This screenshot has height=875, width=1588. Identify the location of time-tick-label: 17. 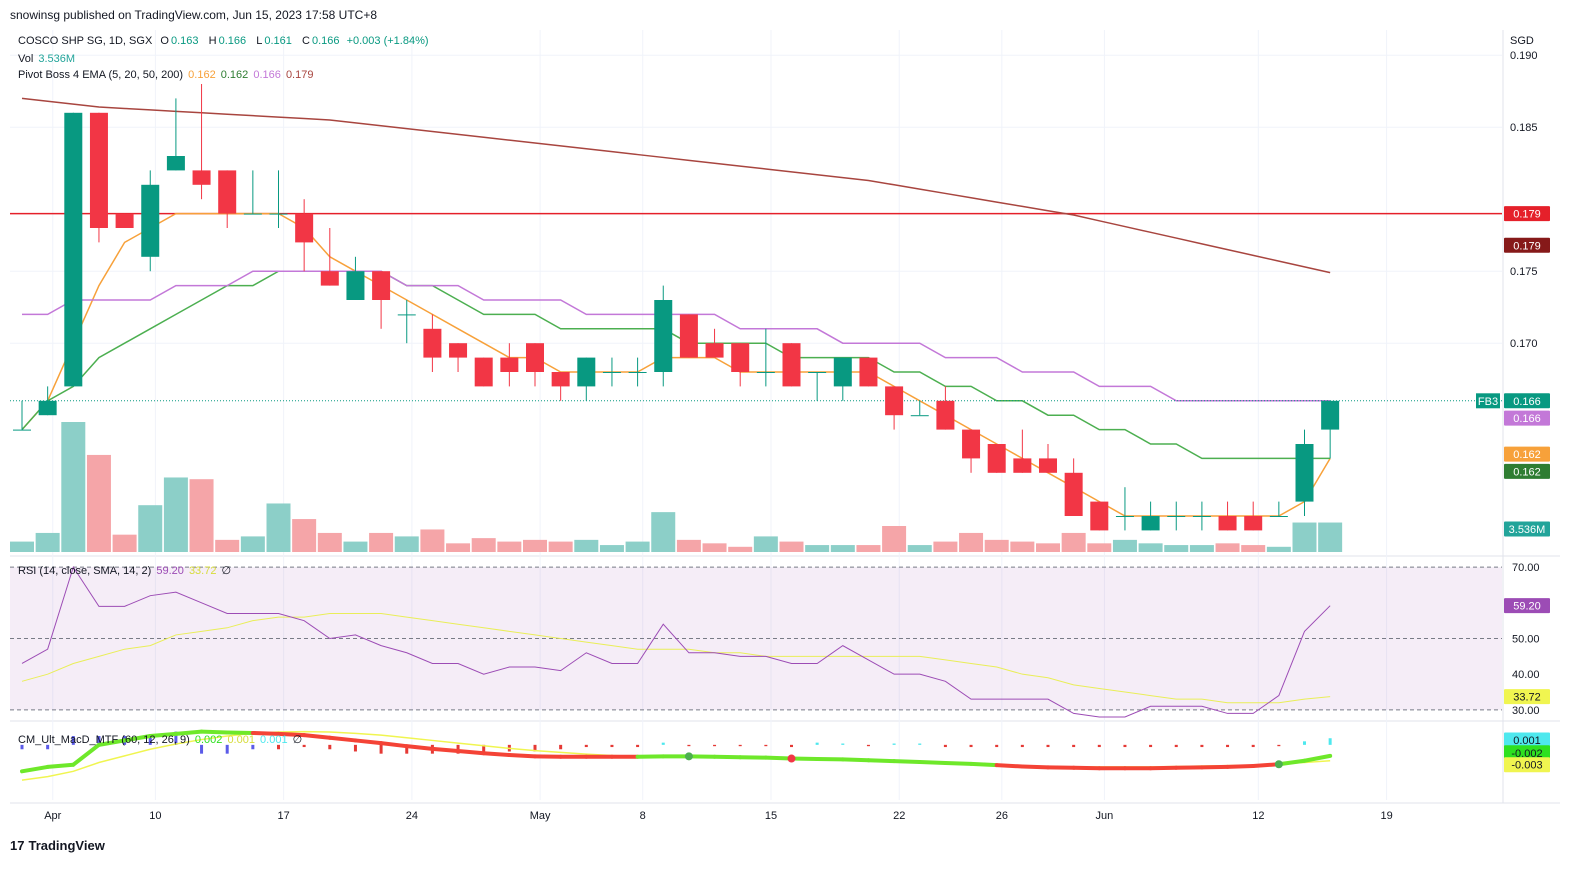
(284, 816).